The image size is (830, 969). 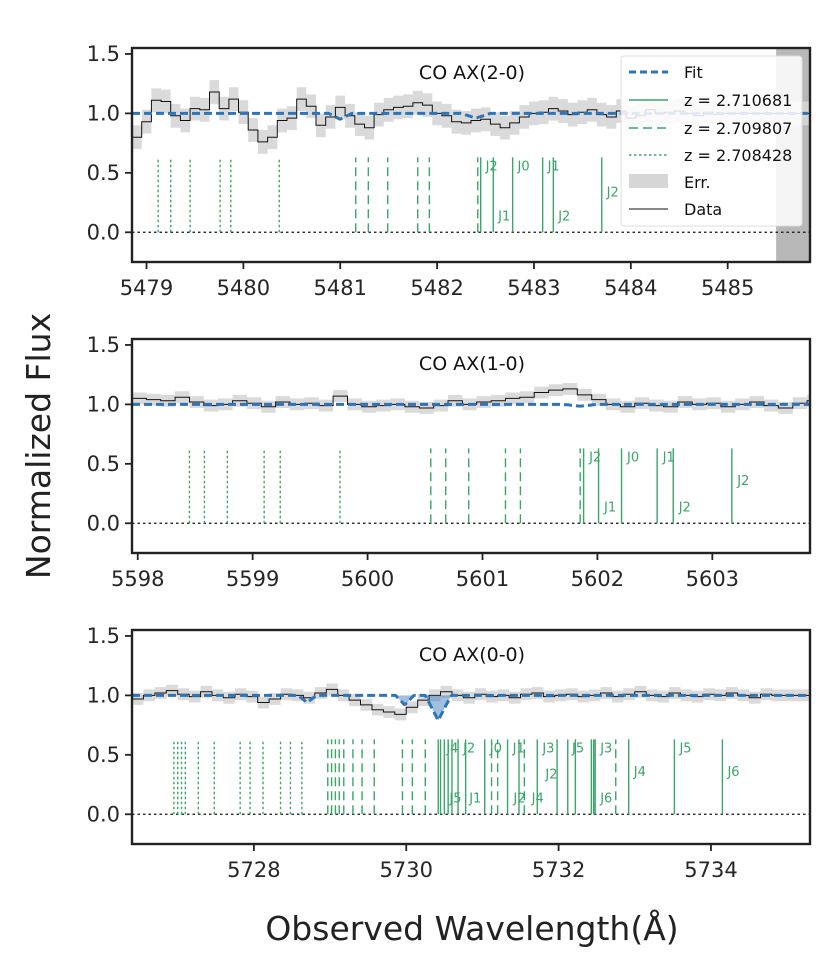 What do you see at coordinates (482, 579) in the screenshot?
I see `x-tick-label: 5601` at bounding box center [482, 579].